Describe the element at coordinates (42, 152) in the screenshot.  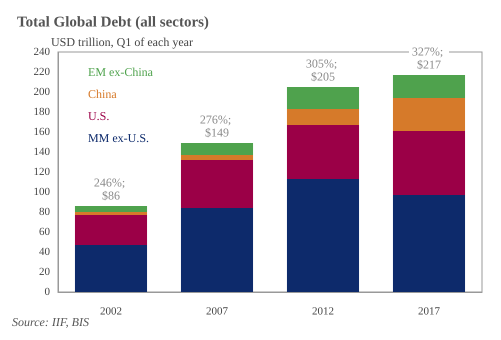
I see `y-tick-label: 140` at that location.